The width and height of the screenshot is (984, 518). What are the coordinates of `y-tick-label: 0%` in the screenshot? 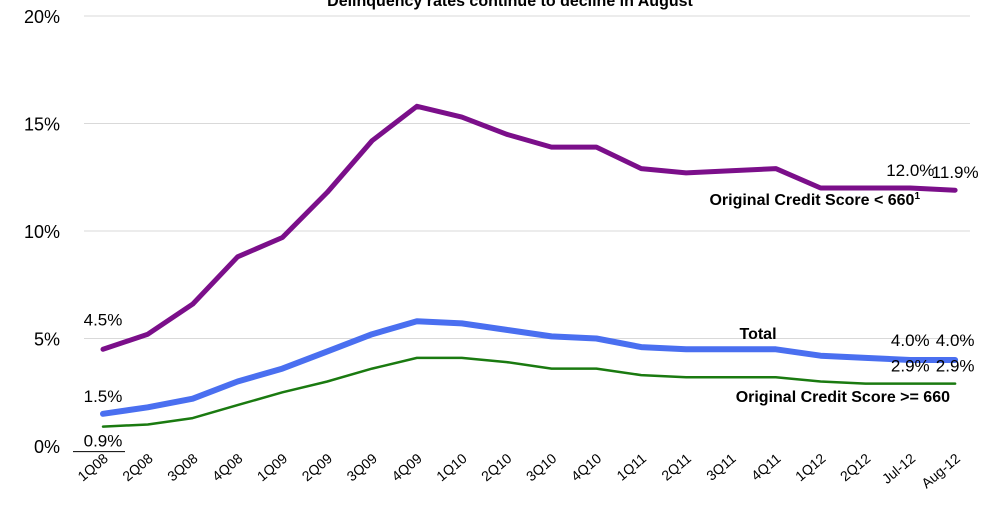 It's located at (47, 447).